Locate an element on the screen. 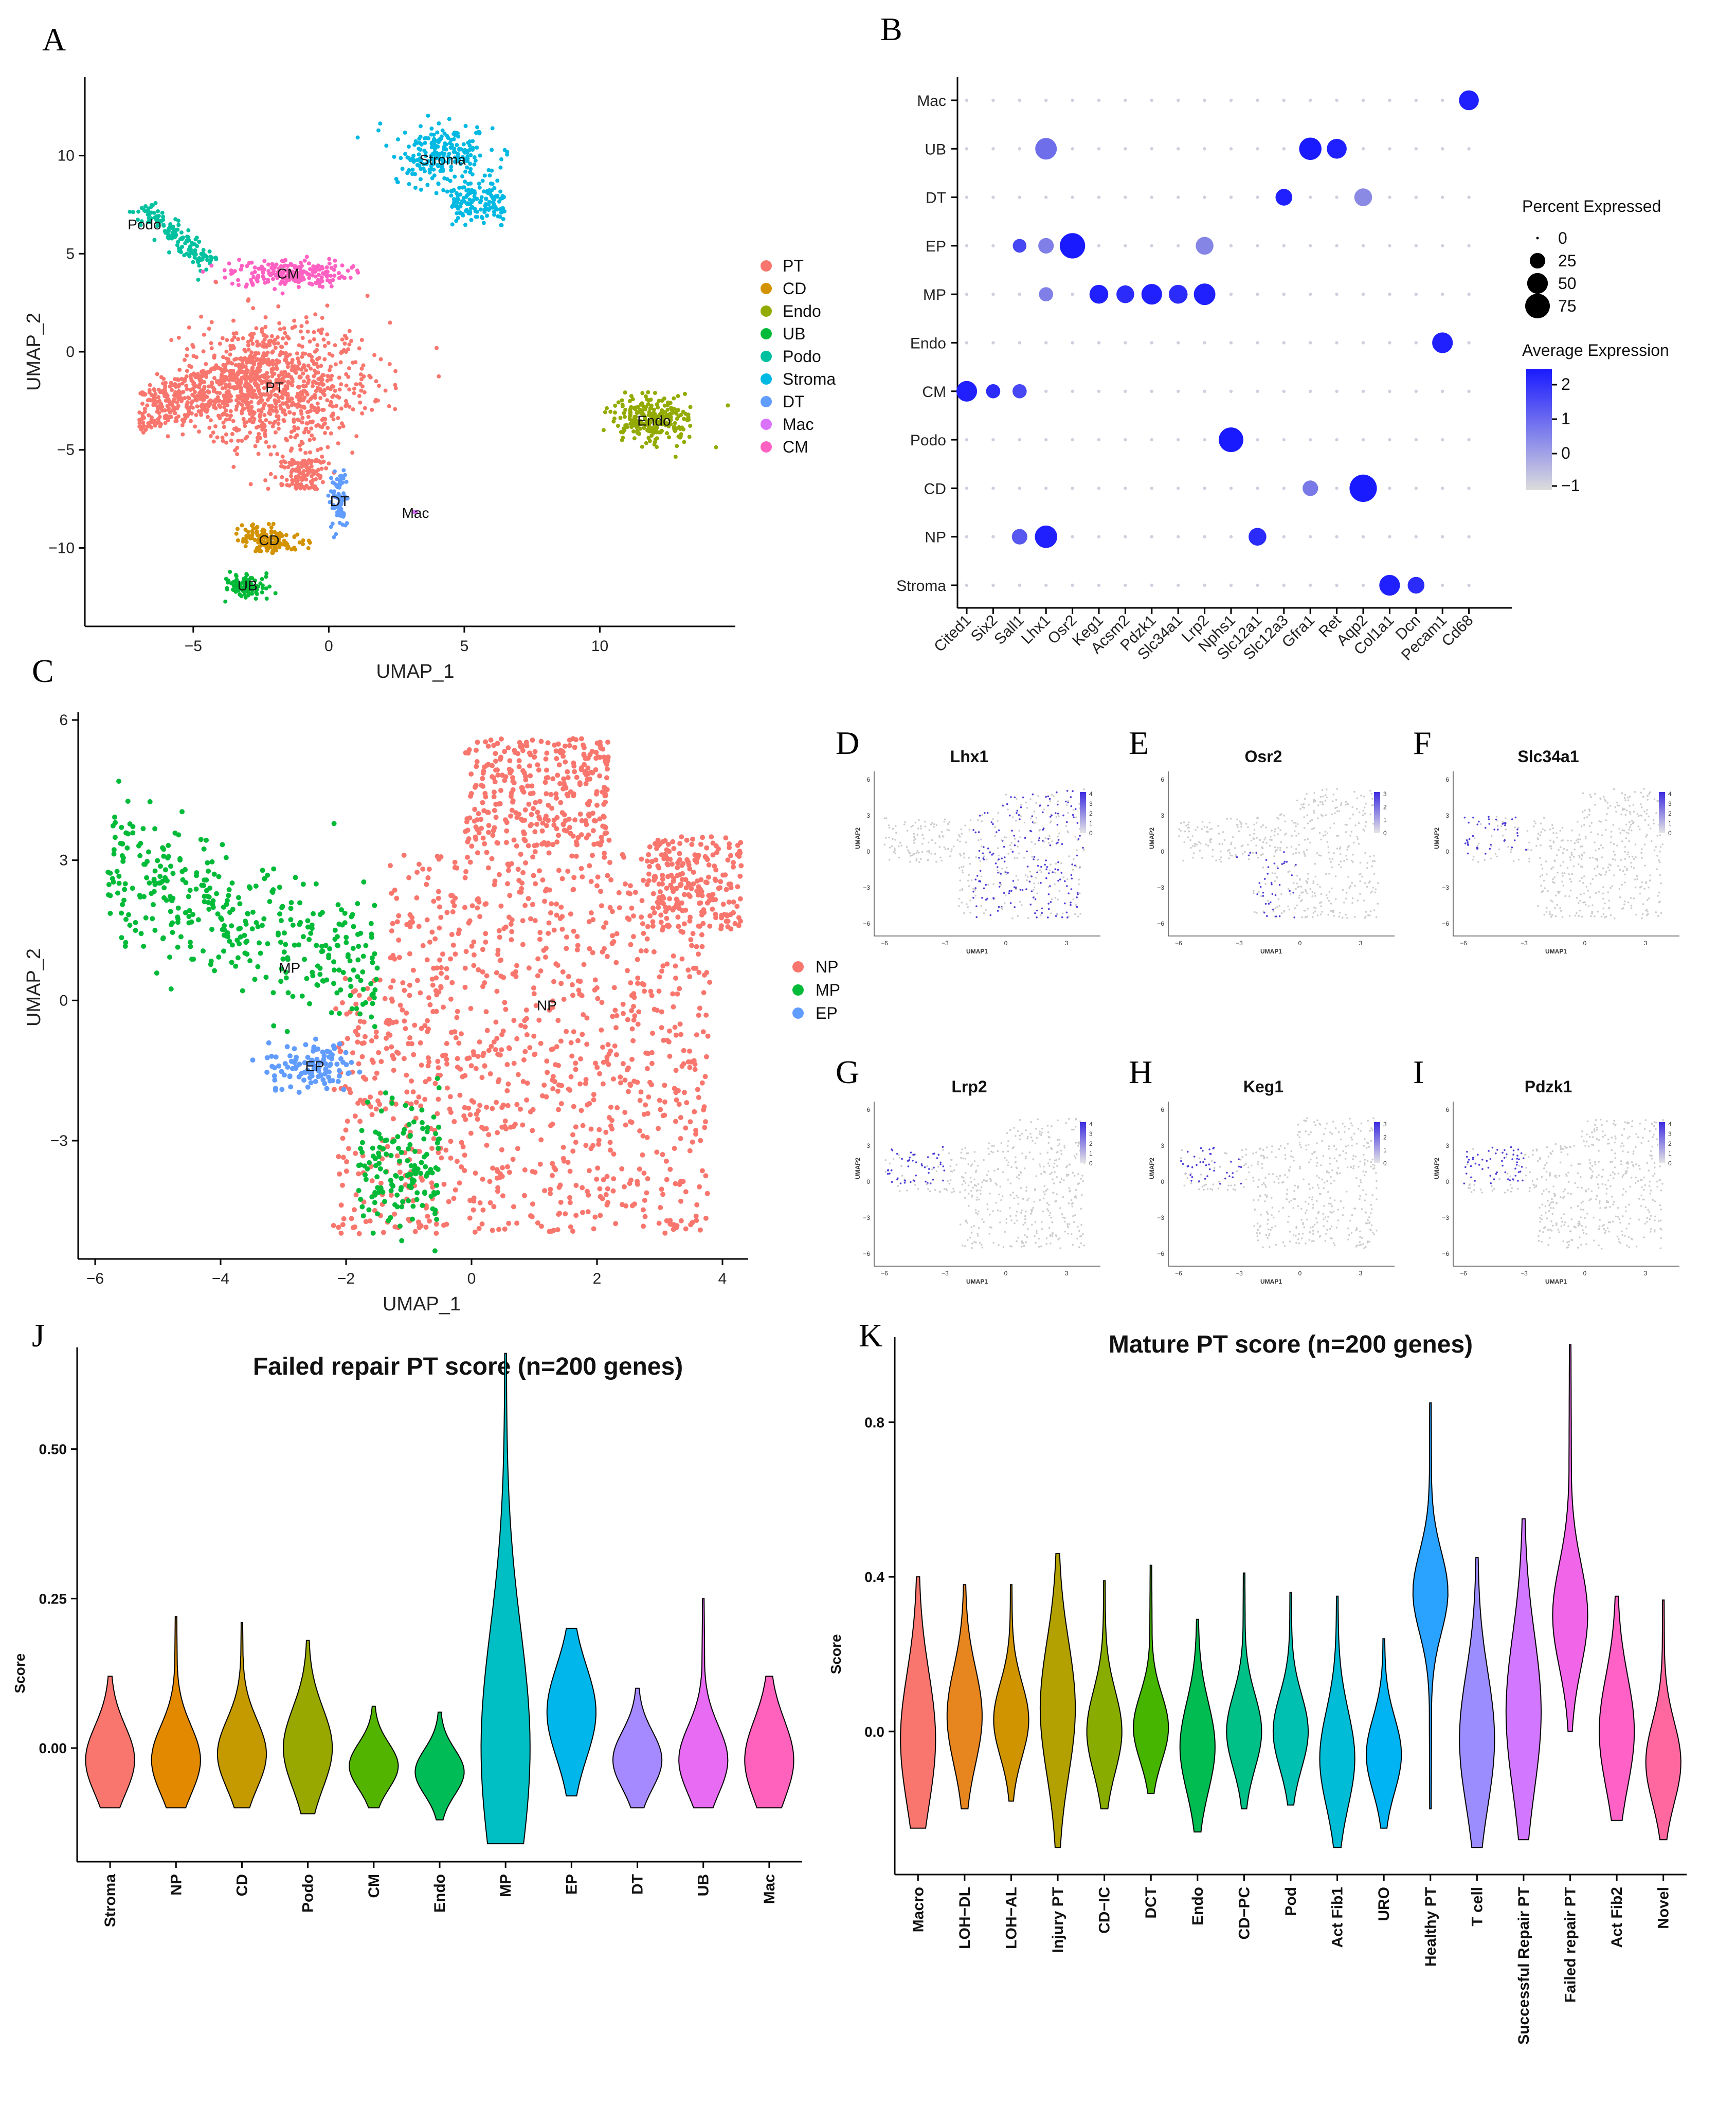 The image size is (1736, 2107). legend-label: Mac is located at coordinates (798, 424).